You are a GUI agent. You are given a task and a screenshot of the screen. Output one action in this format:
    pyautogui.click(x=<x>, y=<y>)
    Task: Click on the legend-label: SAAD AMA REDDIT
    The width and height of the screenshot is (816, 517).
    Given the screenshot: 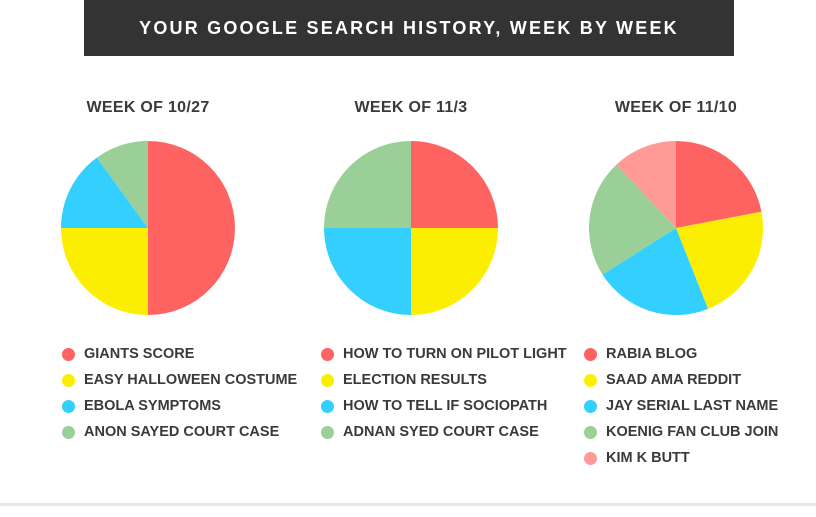 What is the action you would take?
    pyautogui.click(x=674, y=380)
    